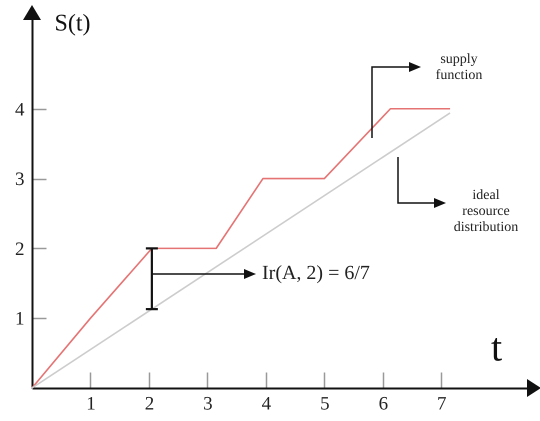 The image size is (540, 421). Describe the element at coordinates (459, 67) in the screenshot. I see `annotation: supply function` at that location.